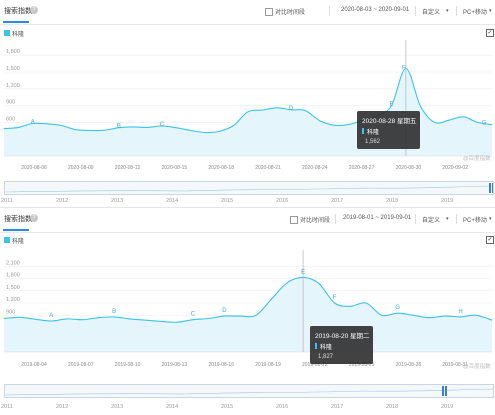  I want to click on tooltip-keyword: 科隆, so click(326, 348).